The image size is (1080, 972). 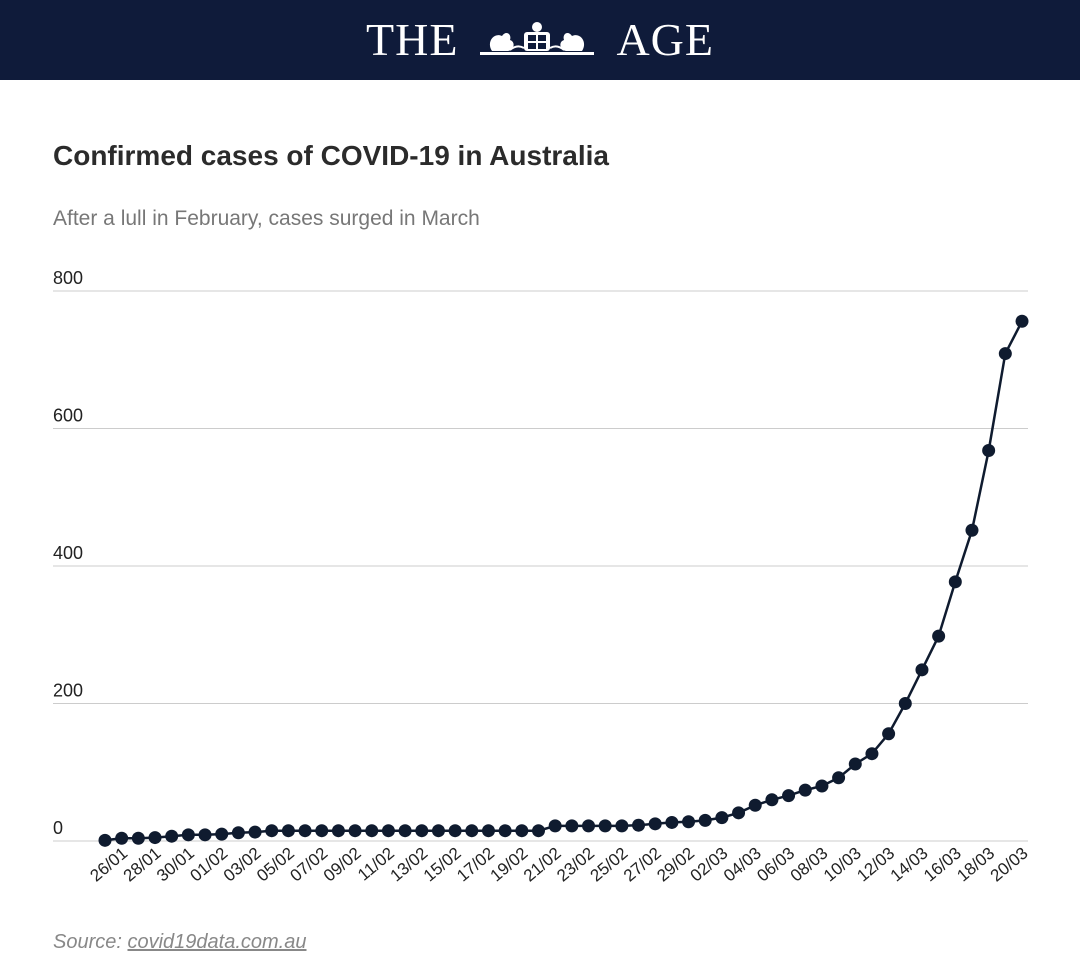 What do you see at coordinates (108, 865) in the screenshot?
I see `x-tick-label: 26/01` at bounding box center [108, 865].